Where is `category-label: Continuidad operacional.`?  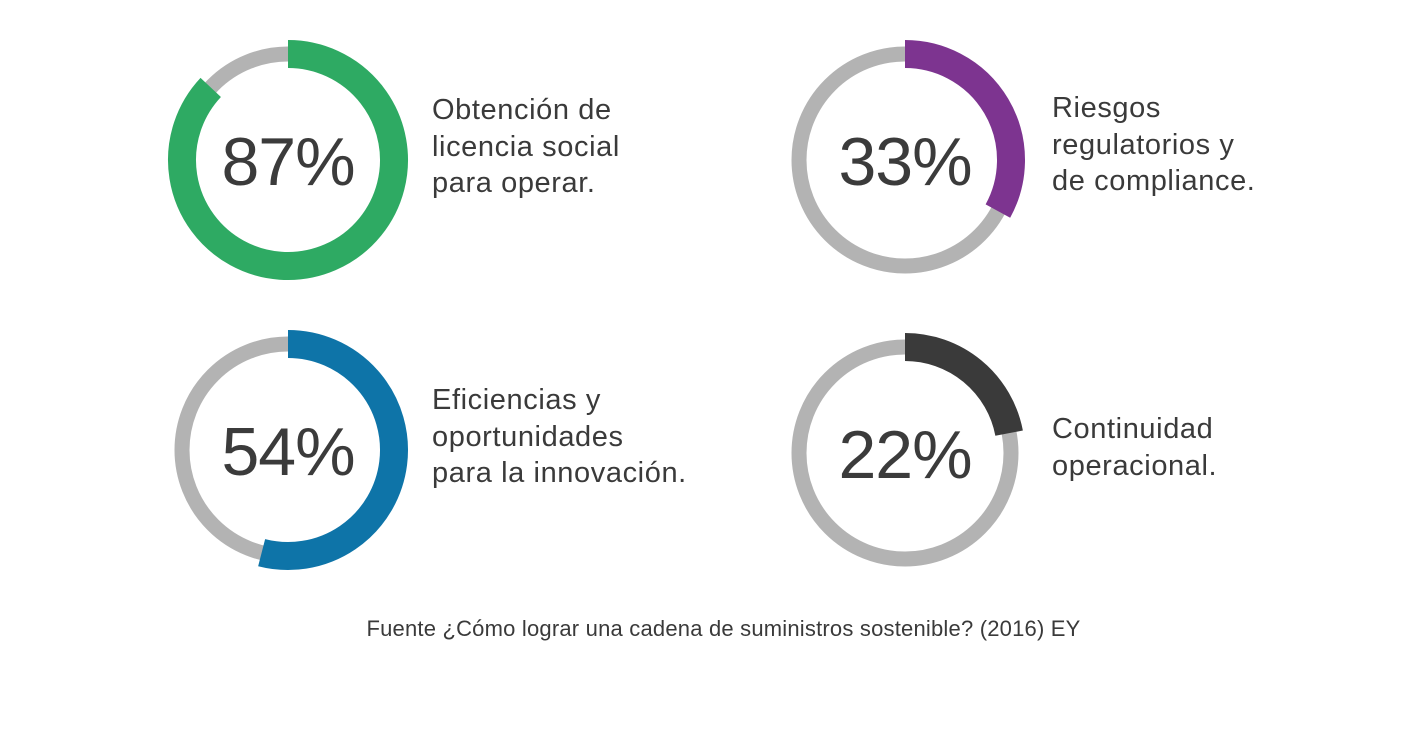 category-label: Continuidad operacional. is located at coordinates (1134, 447).